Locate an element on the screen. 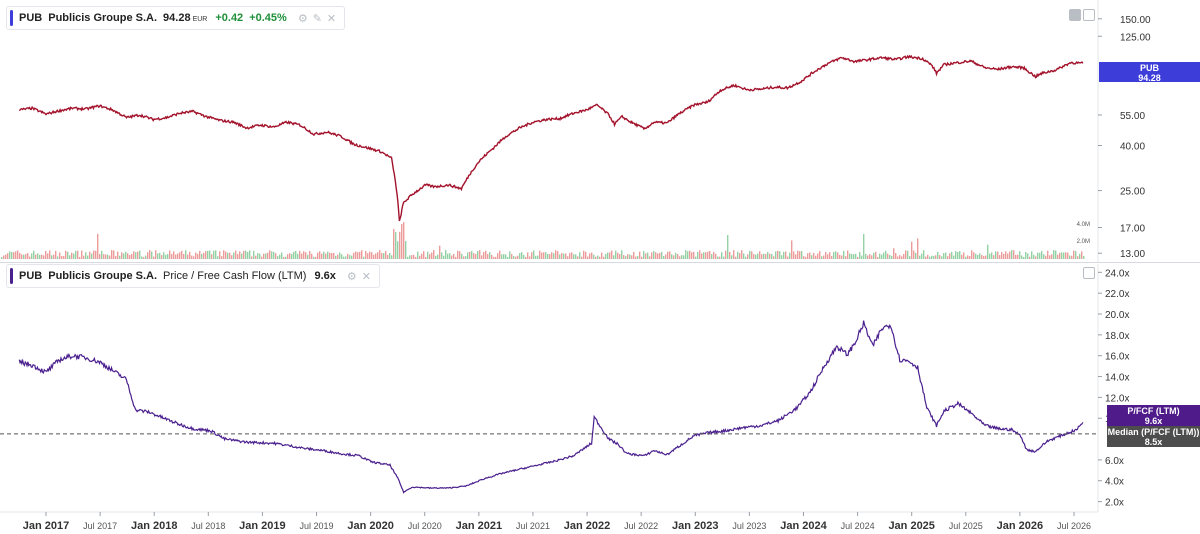 This screenshot has height=534, width=1200. x-tick-label: Jan 2026 is located at coordinates (1020, 526).